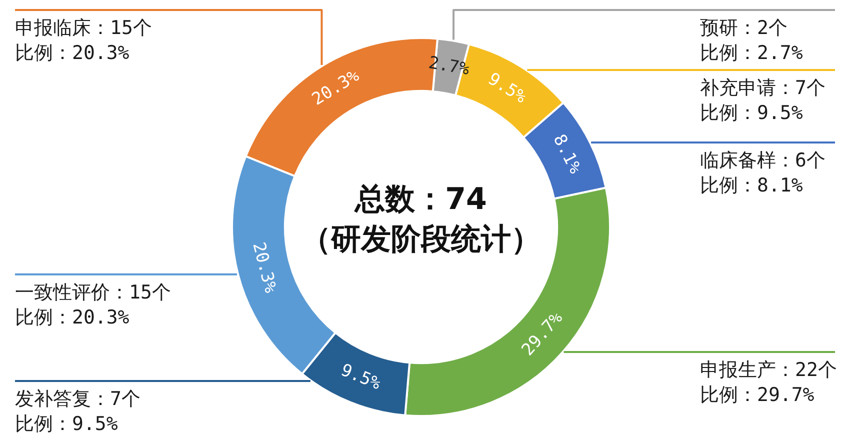 The image size is (850, 439). Describe the element at coordinates (567, 154) in the screenshot. I see `data-label: 8.1%` at that location.